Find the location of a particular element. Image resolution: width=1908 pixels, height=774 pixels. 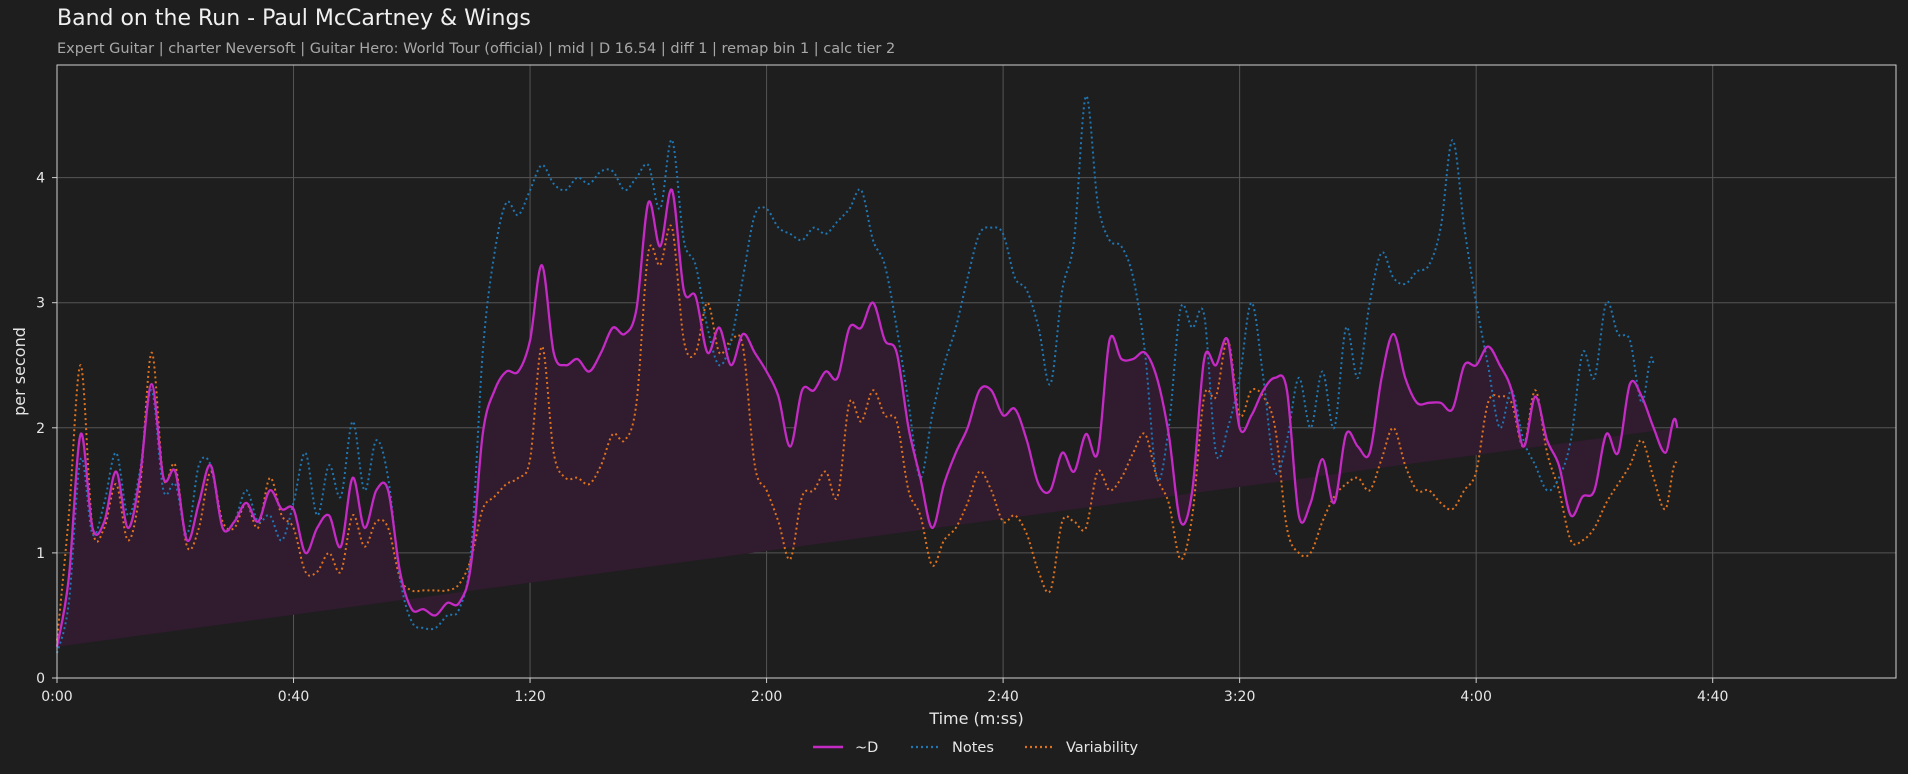

y-tick-label: 4 is located at coordinates (40, 179).